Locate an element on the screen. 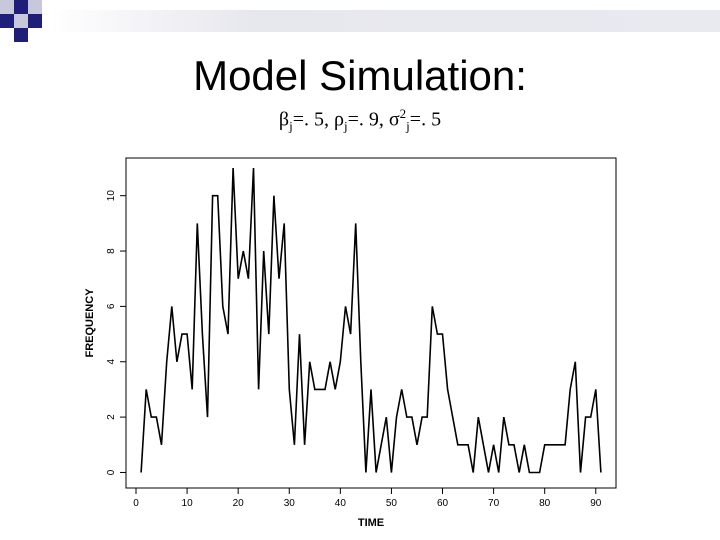 This screenshot has height=540, width=720. x-tick-label: 40 is located at coordinates (341, 503).